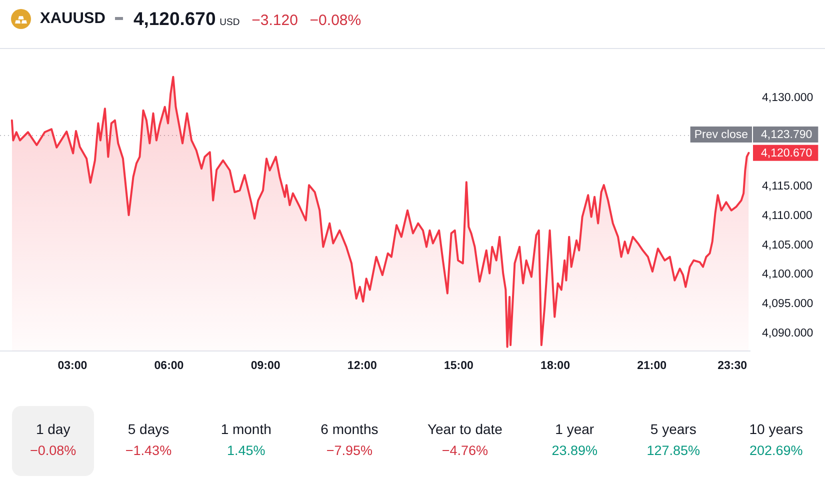 The width and height of the screenshot is (825, 477). Describe the element at coordinates (787, 186) in the screenshot. I see `y-tick-label: 4,115.000` at that location.